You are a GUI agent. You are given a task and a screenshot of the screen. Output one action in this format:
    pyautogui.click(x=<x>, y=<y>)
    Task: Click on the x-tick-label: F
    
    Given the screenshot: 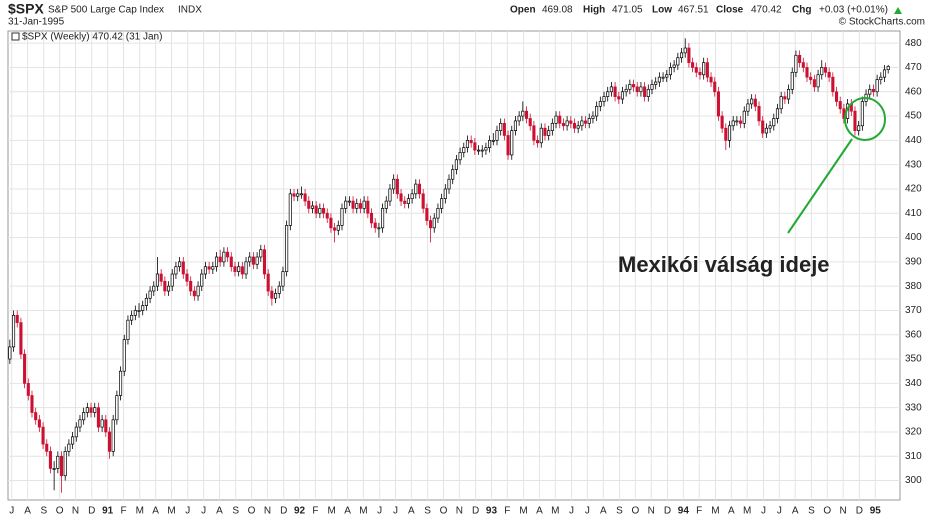 What is the action you would take?
    pyautogui.click(x=123, y=511)
    